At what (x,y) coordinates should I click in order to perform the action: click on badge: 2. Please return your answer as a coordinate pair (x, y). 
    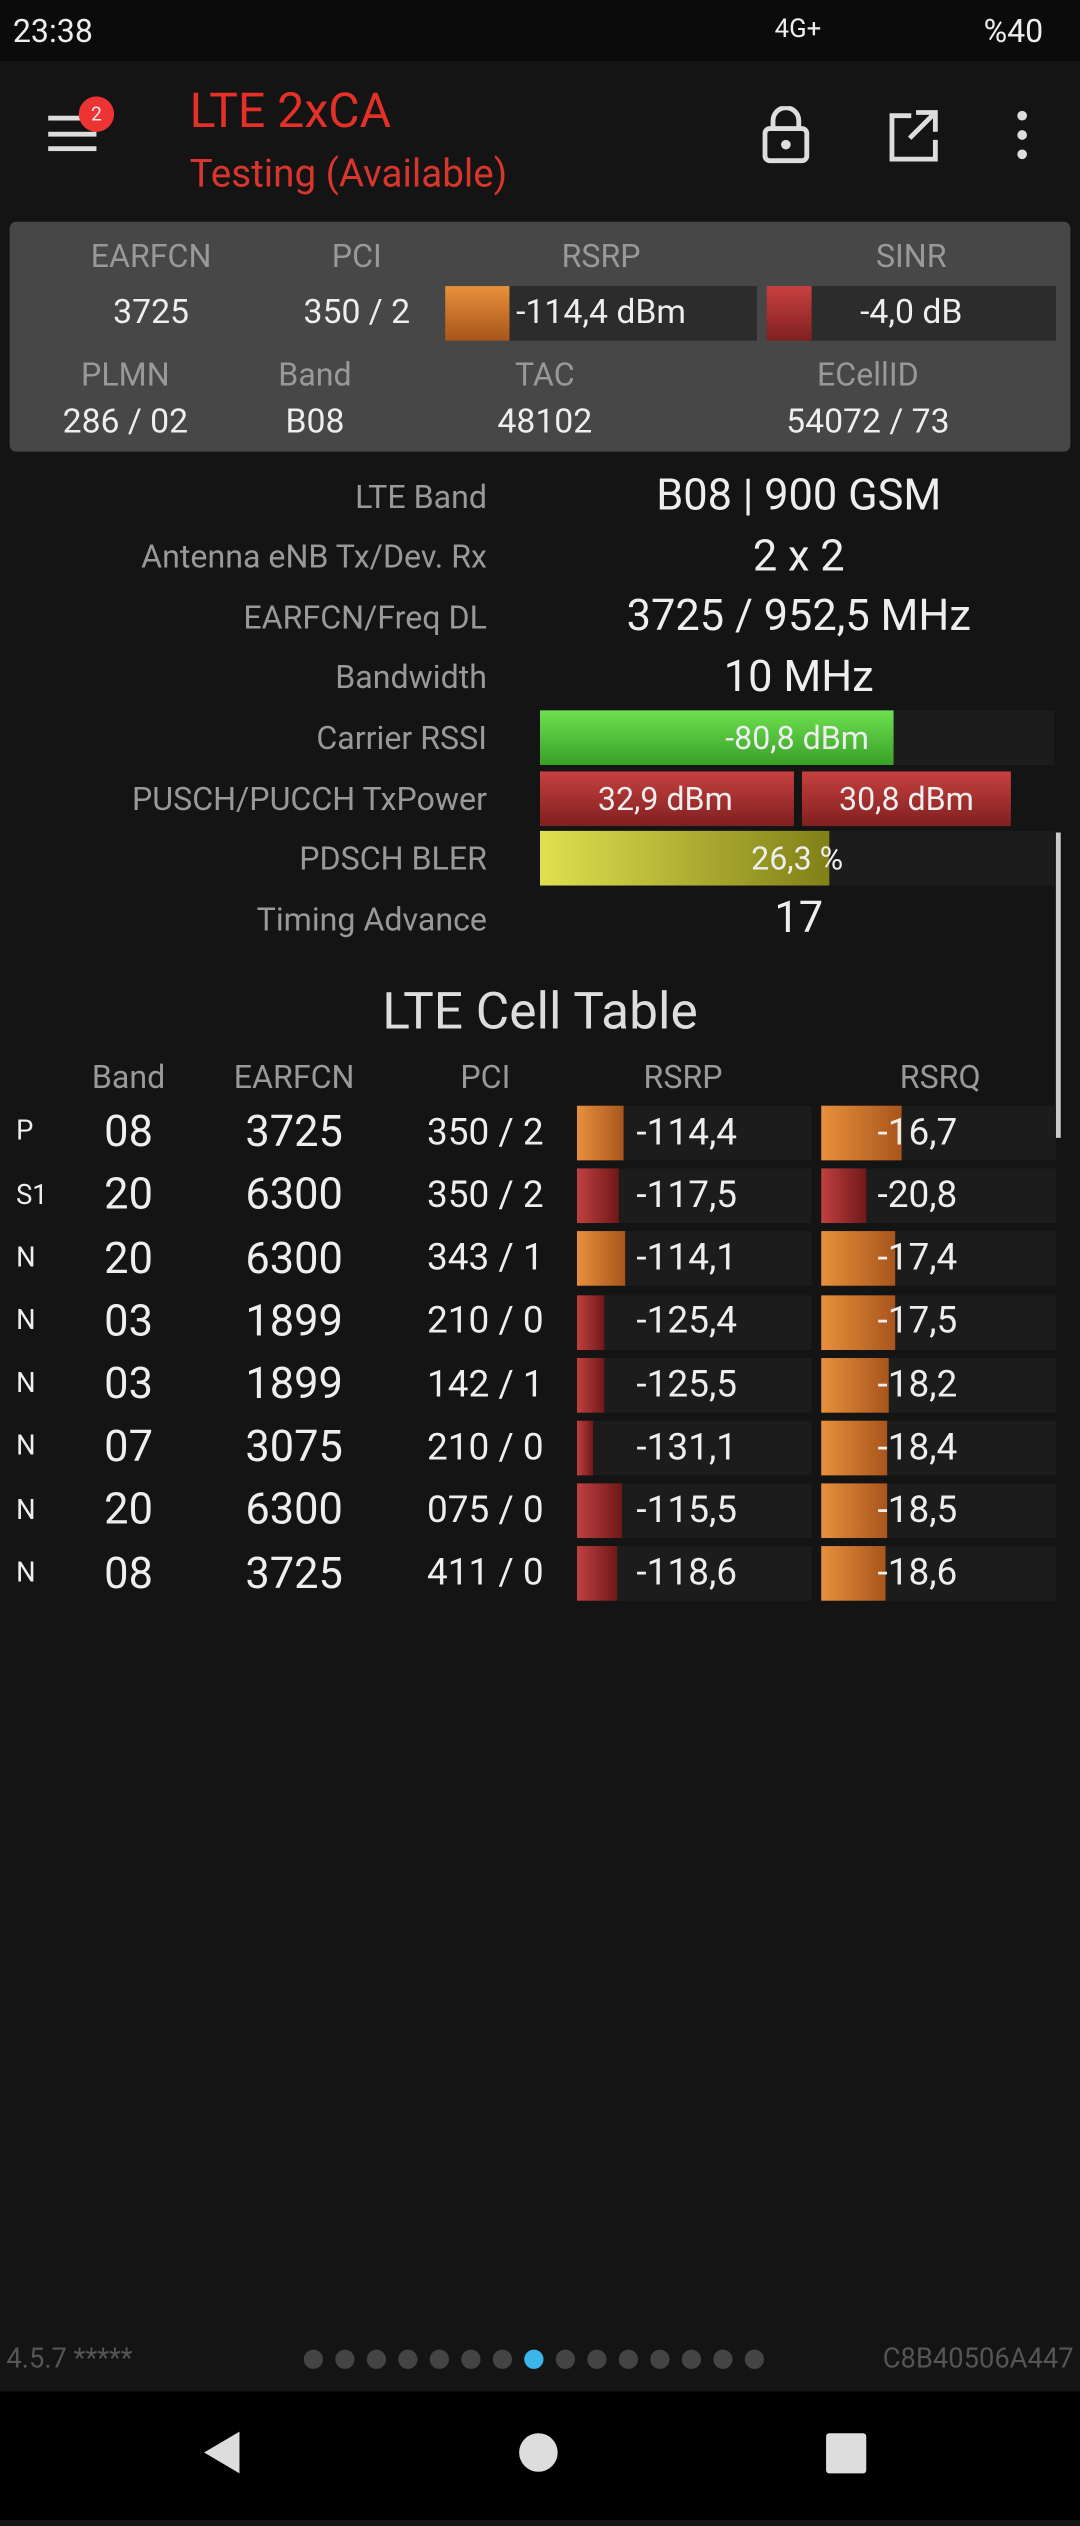
    Looking at the image, I should click on (96, 114).